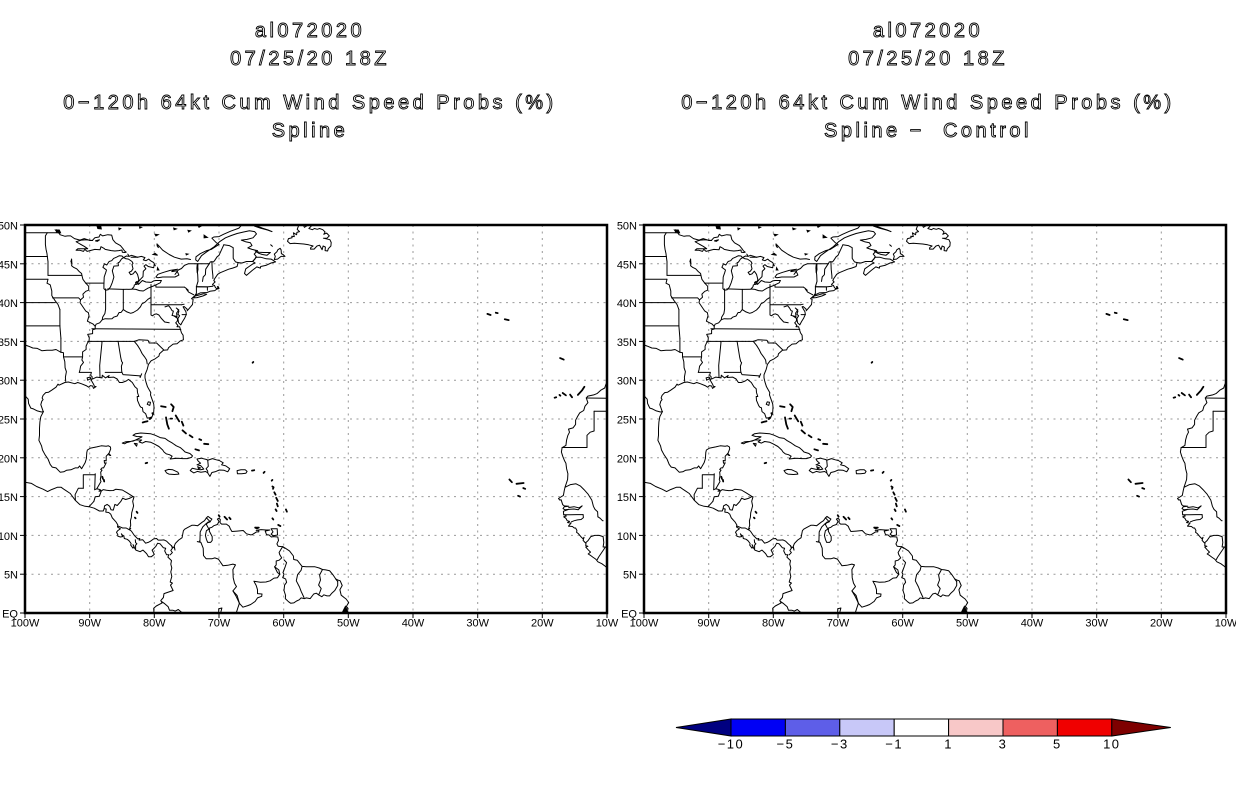 This screenshot has width=1236, height=800. I want to click on svg-text: 1, so click(948, 744).